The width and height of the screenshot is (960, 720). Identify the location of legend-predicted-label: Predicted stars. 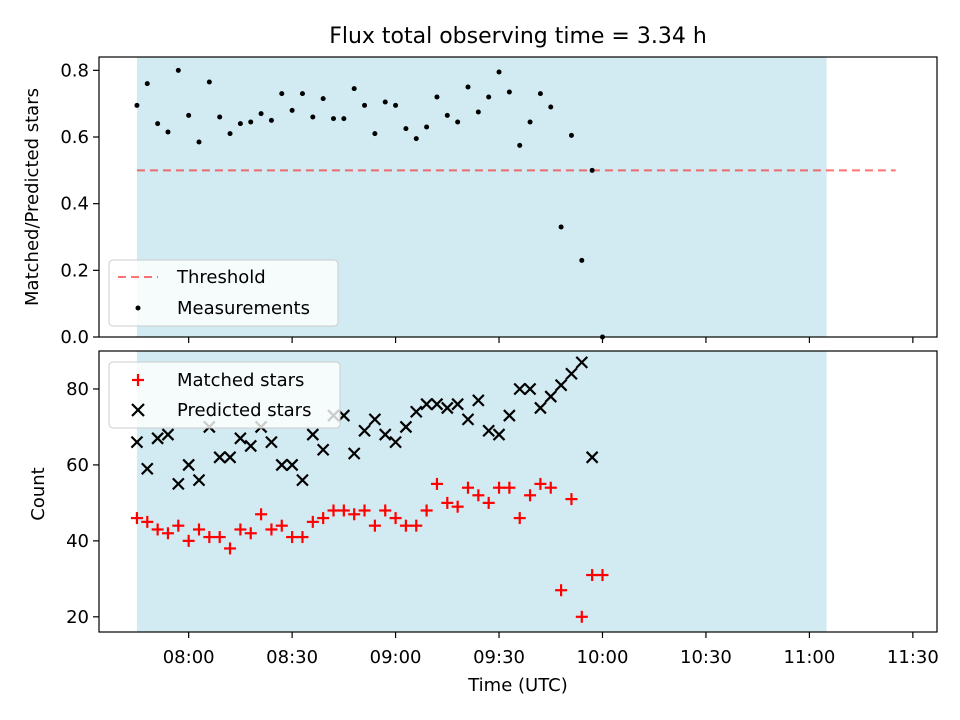
(244, 410).